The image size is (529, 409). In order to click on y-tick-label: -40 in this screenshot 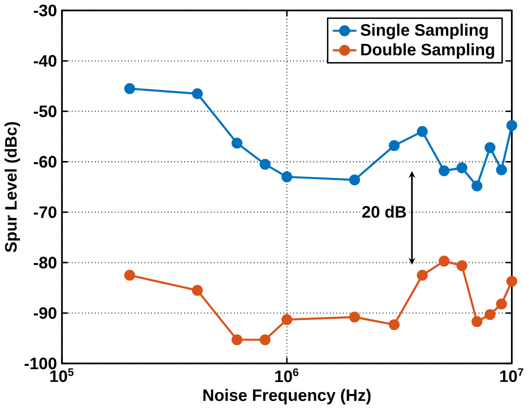, I will do `click(45, 61)`.